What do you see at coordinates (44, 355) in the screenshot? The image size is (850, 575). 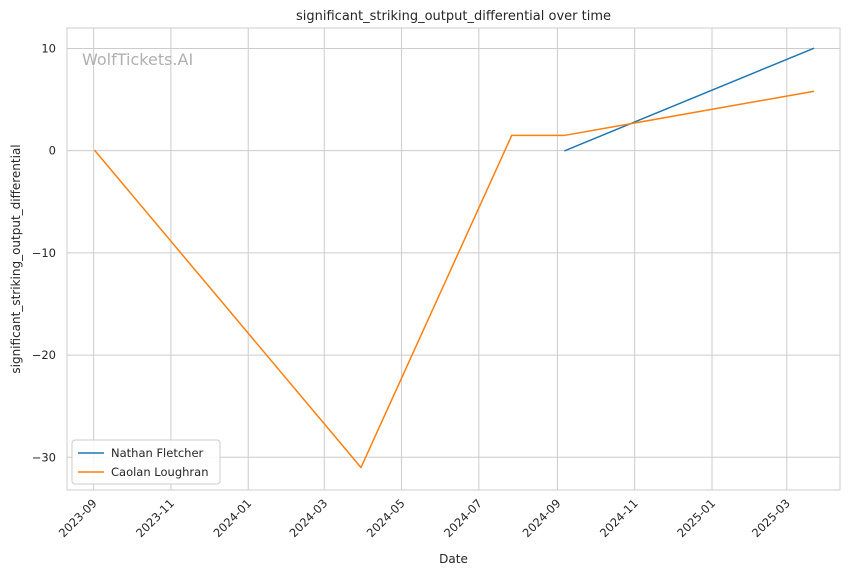 I see `y-tick-label: −20` at bounding box center [44, 355].